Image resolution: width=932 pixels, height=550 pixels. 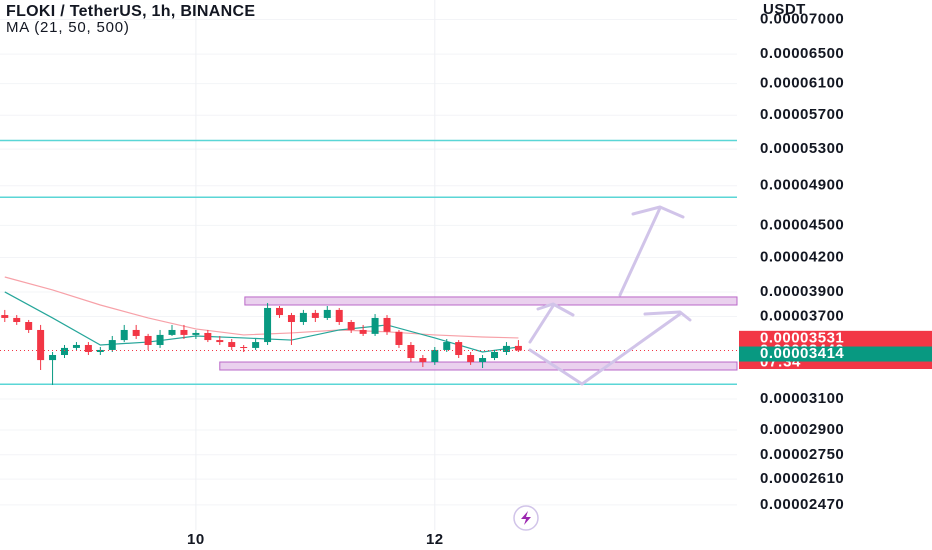 What do you see at coordinates (802, 316) in the screenshot?
I see `y-tick-label: 0.00003700` at bounding box center [802, 316].